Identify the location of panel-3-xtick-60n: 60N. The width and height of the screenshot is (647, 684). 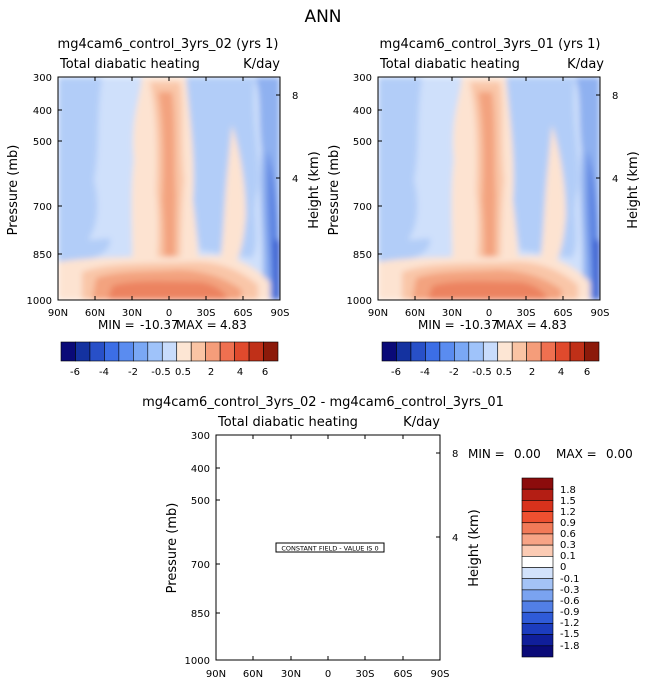
(253, 674).